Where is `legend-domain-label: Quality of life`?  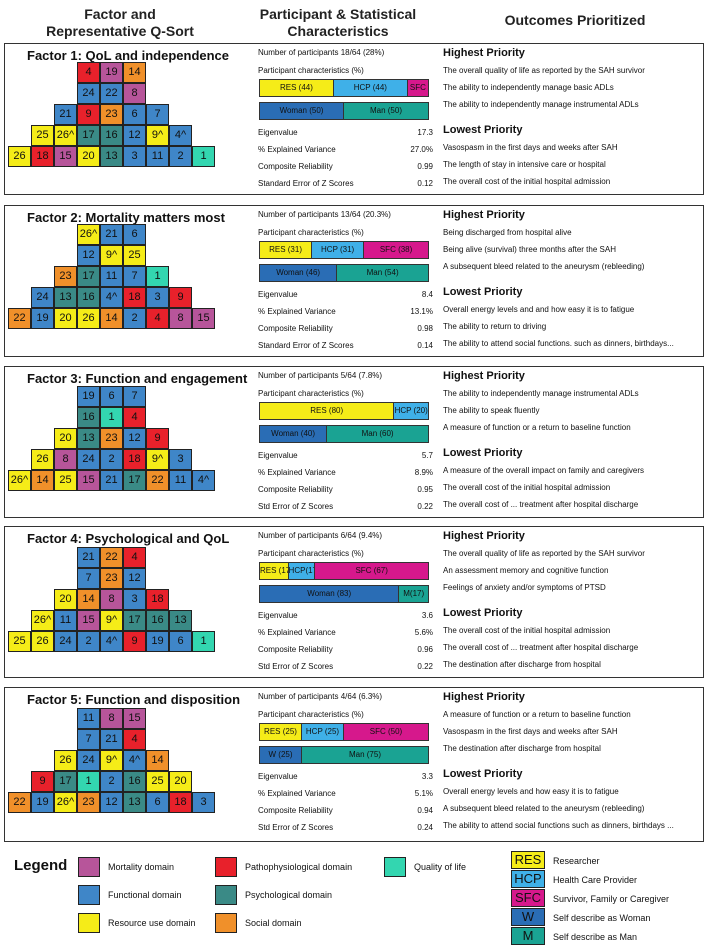
legend-domain-label: Quality of life is located at coordinates (440, 867).